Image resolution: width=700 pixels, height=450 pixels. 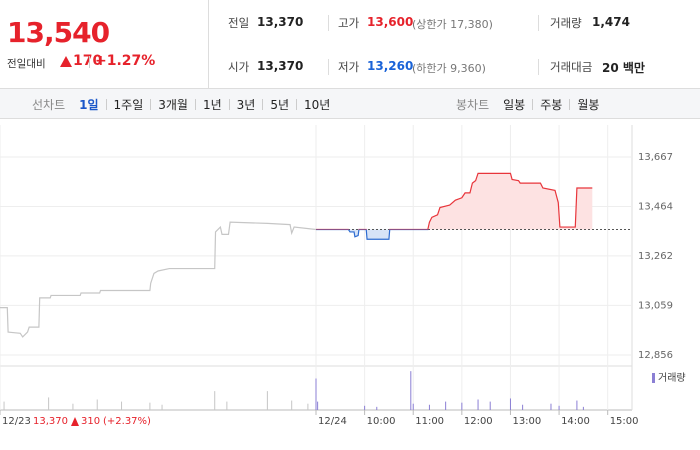 What do you see at coordinates (566, 23) in the screenshot?
I see `stat-label: 거래량` at bounding box center [566, 23].